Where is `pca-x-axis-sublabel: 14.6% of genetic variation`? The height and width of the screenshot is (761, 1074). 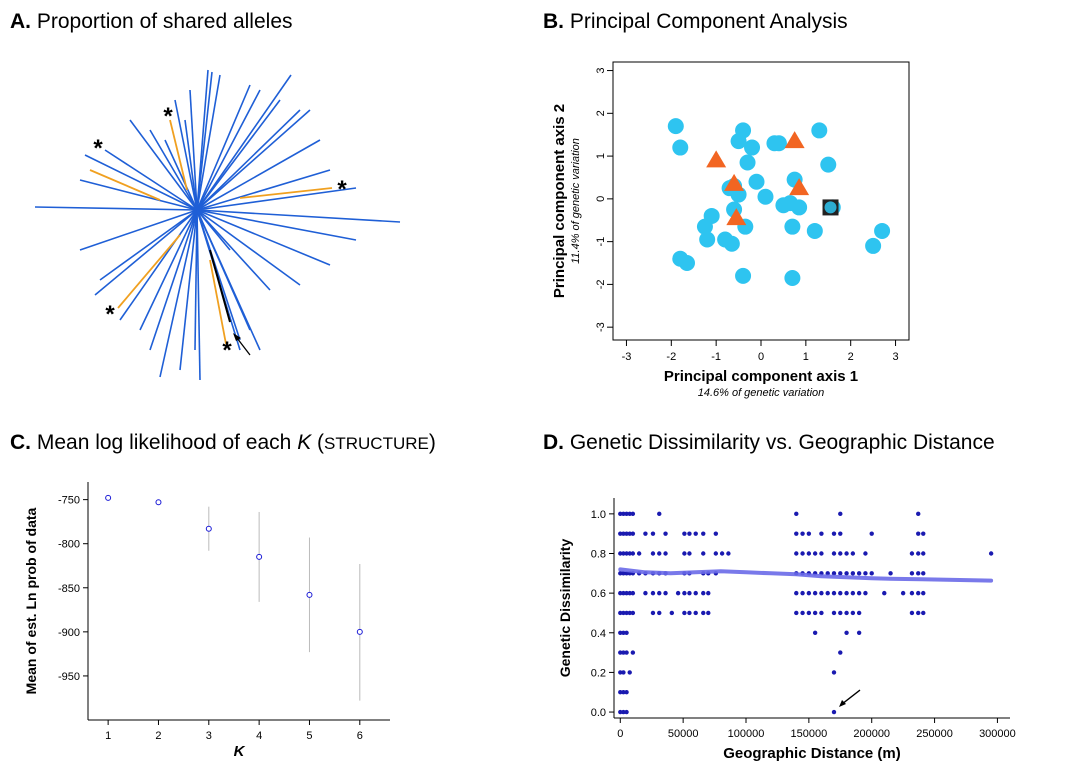 pca-x-axis-sublabel: 14.6% of genetic variation is located at coordinates (761, 393).